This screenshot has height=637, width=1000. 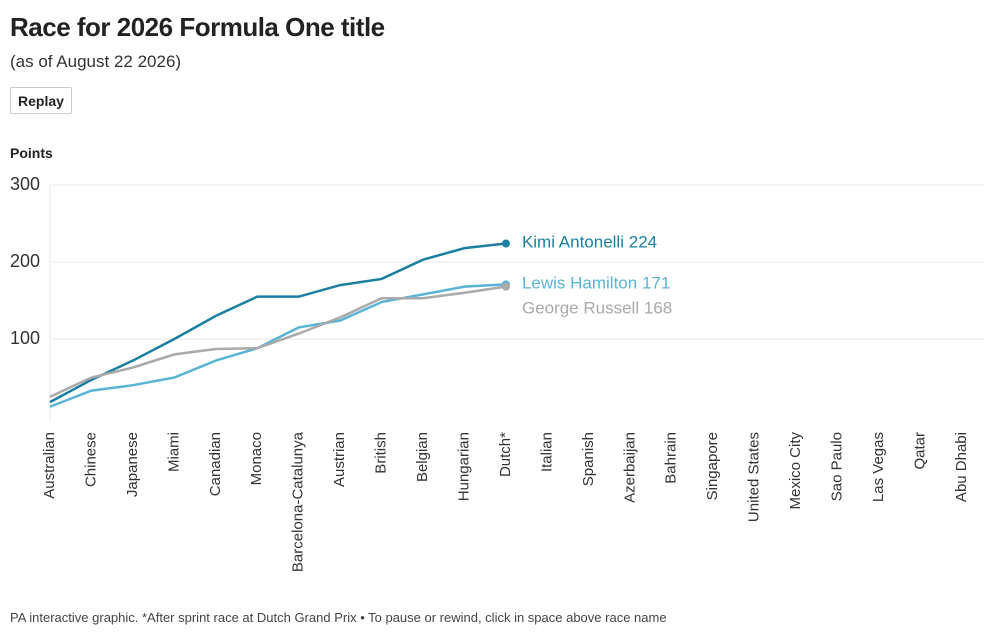 What do you see at coordinates (505, 454) in the screenshot?
I see `x-tick-label: Dutch*` at bounding box center [505, 454].